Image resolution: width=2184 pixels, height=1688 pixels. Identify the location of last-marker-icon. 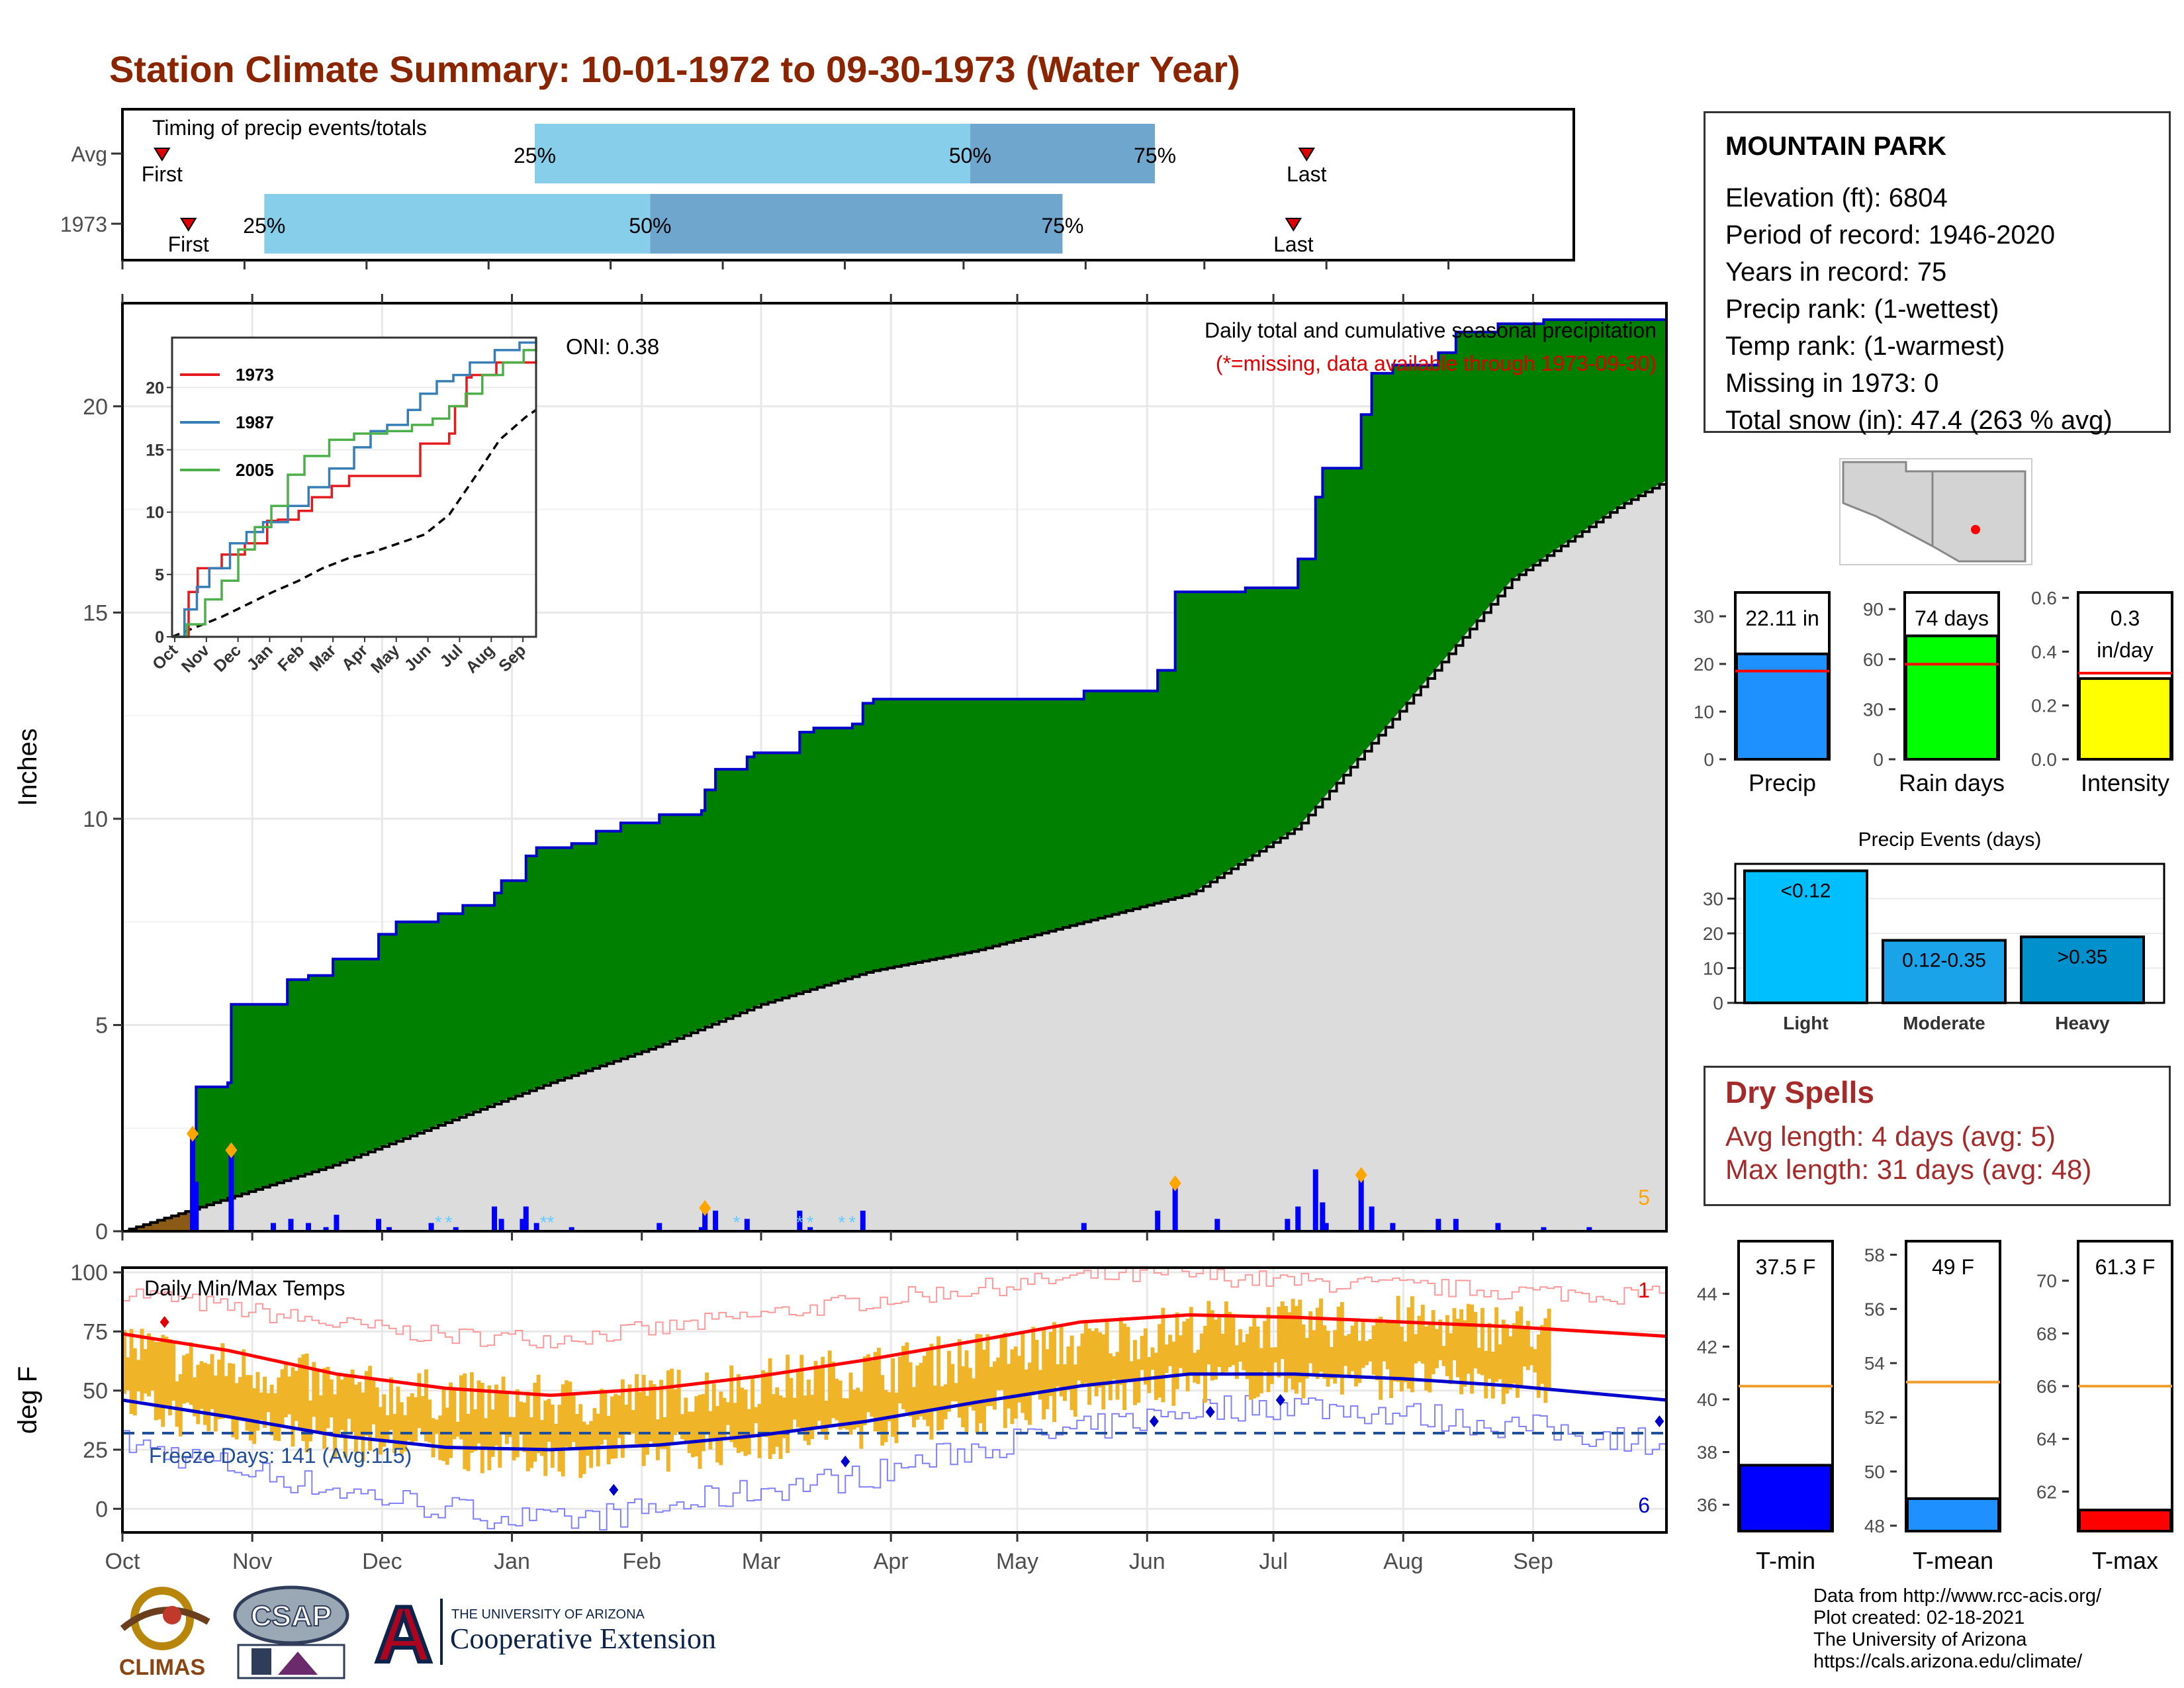
(1307, 155).